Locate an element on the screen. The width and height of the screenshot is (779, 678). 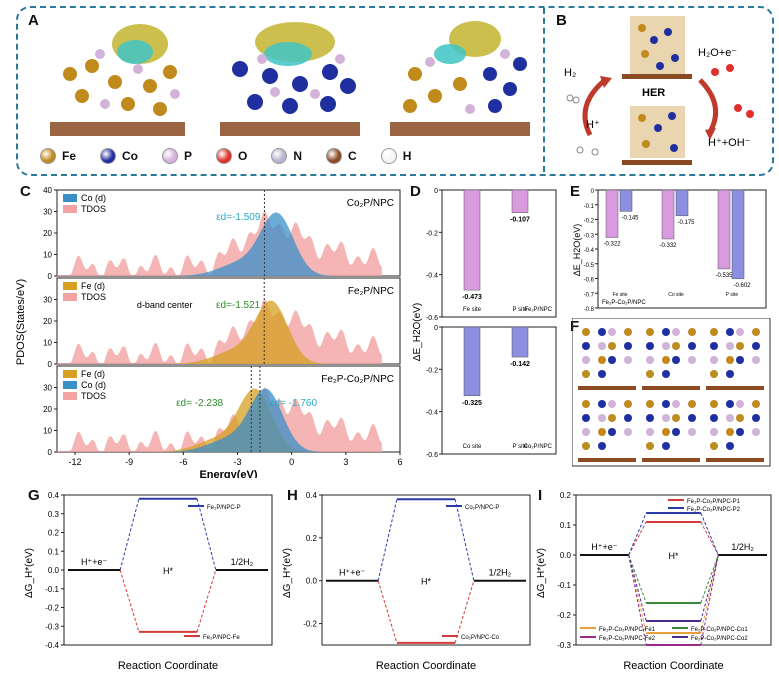
atom-legend-item: H is located at coordinates (395, 156).